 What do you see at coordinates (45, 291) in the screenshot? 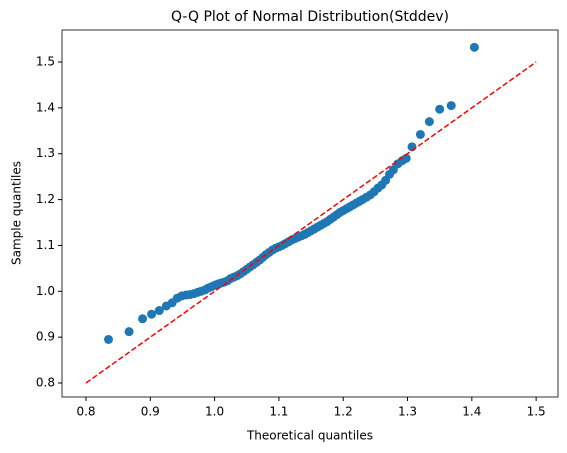
I see `y-tick-label: 1.0` at bounding box center [45, 291].